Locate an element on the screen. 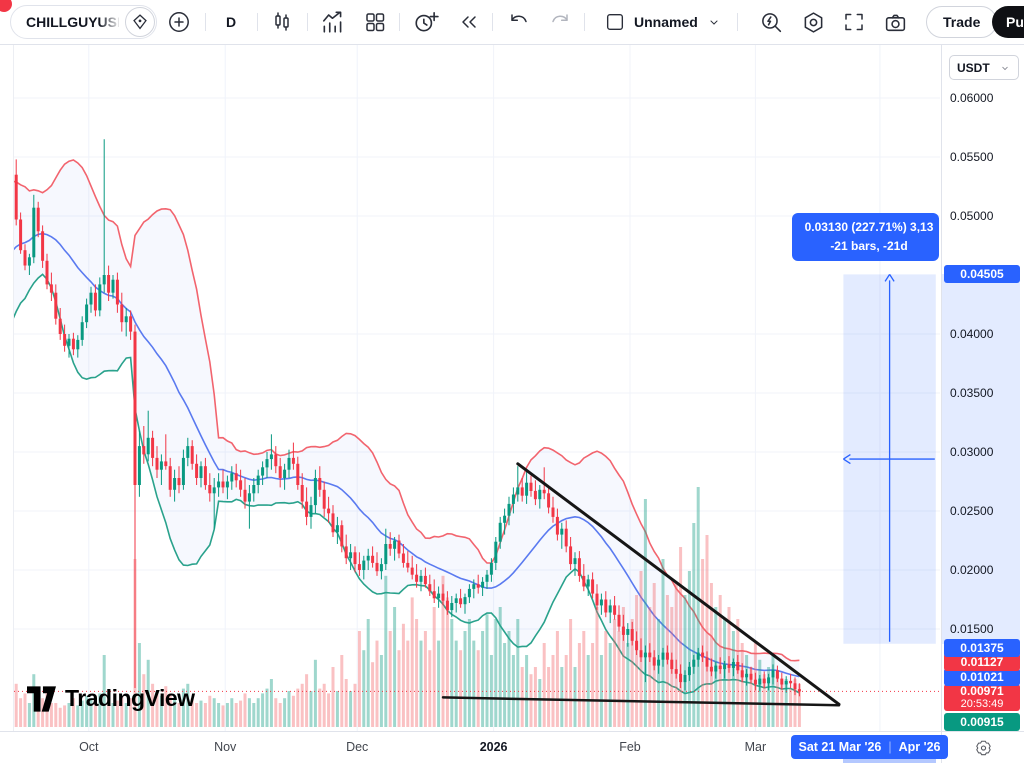  publish-button: Publish is located at coordinates (1008, 22).